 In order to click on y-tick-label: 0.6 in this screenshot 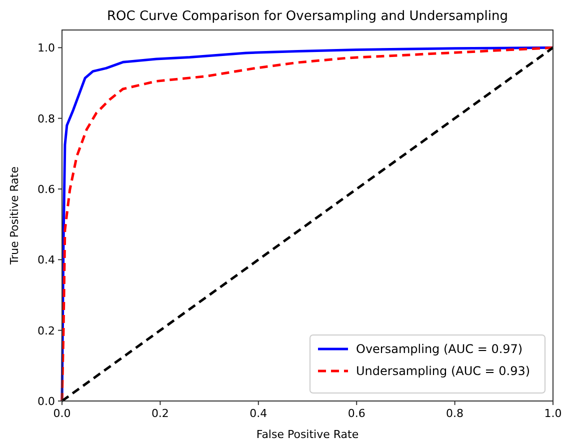, I will do `click(46, 189)`.